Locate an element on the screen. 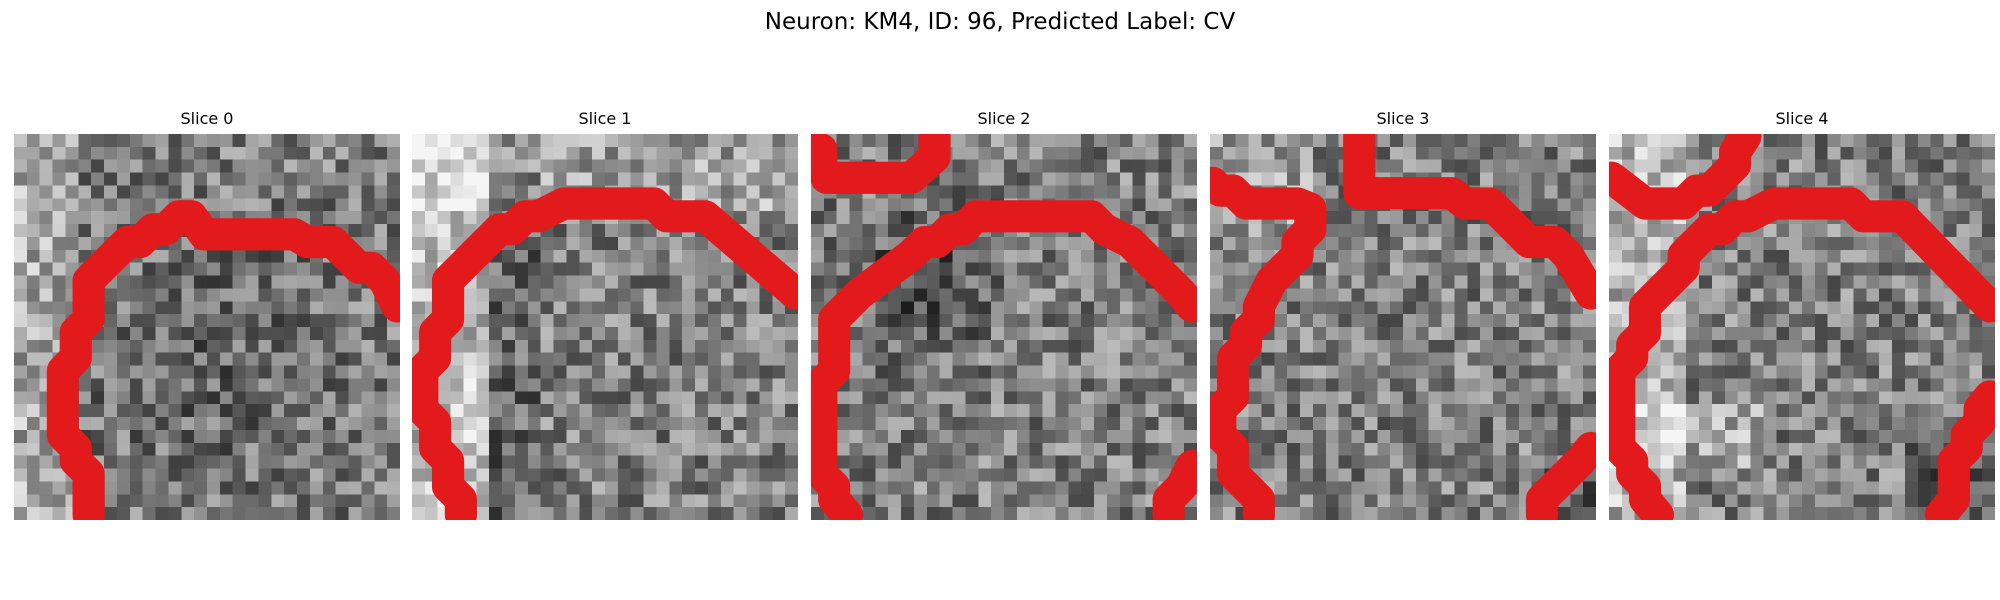 The height and width of the screenshot is (600, 2000). figure-title: Neuron: KM4, ID: 96, Predicted Label: CV is located at coordinates (1000, 22).